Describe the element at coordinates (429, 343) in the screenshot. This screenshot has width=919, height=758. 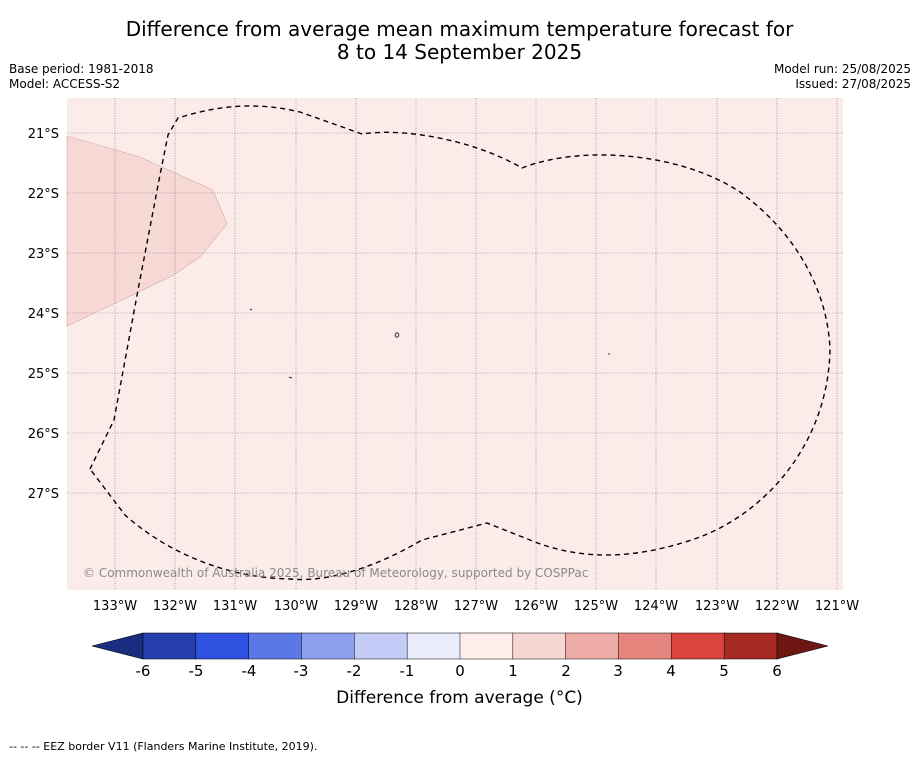
I see `islands` at that location.